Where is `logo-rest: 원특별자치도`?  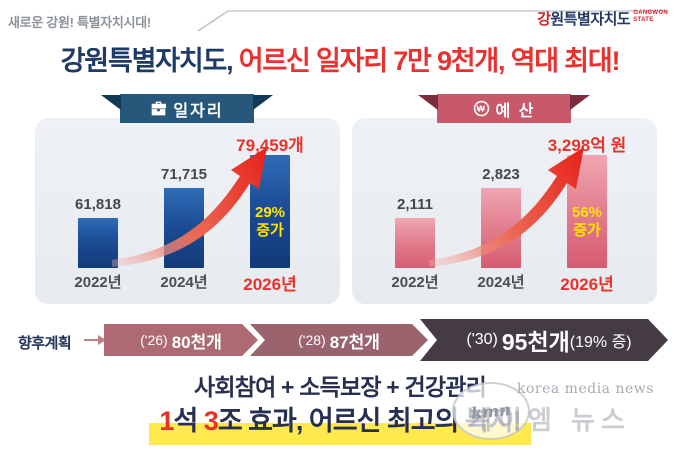 logo-rest: 원특별자치도 is located at coordinates (590, 19).